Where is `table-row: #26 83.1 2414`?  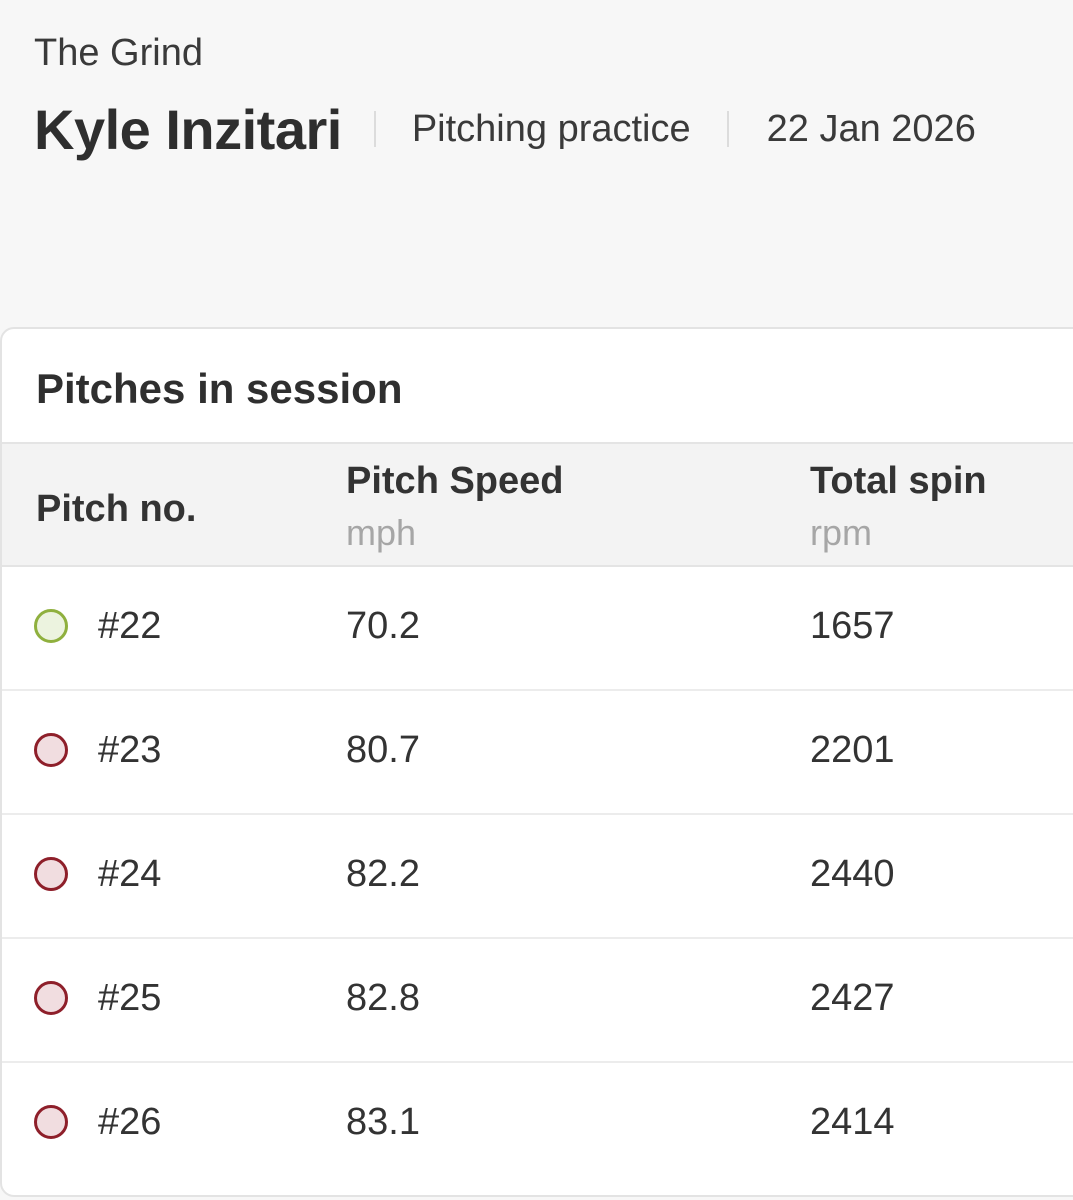
table-row: #26 83.1 2414 is located at coordinates (537, 1125).